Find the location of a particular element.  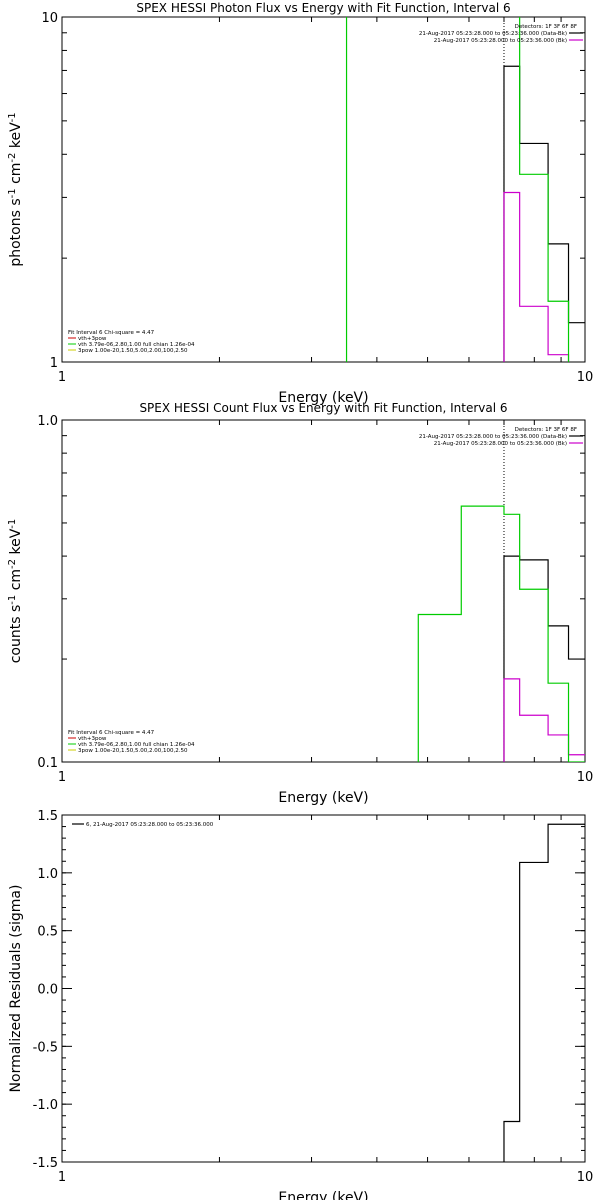

y-tick-label: -0.5 is located at coordinates (45, 1047).